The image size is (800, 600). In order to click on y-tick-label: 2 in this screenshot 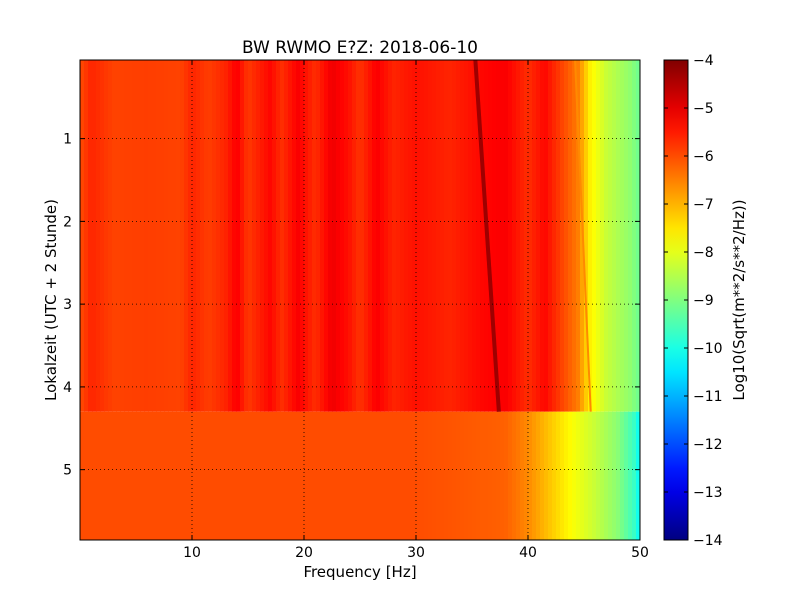, I will do `click(67, 222)`.